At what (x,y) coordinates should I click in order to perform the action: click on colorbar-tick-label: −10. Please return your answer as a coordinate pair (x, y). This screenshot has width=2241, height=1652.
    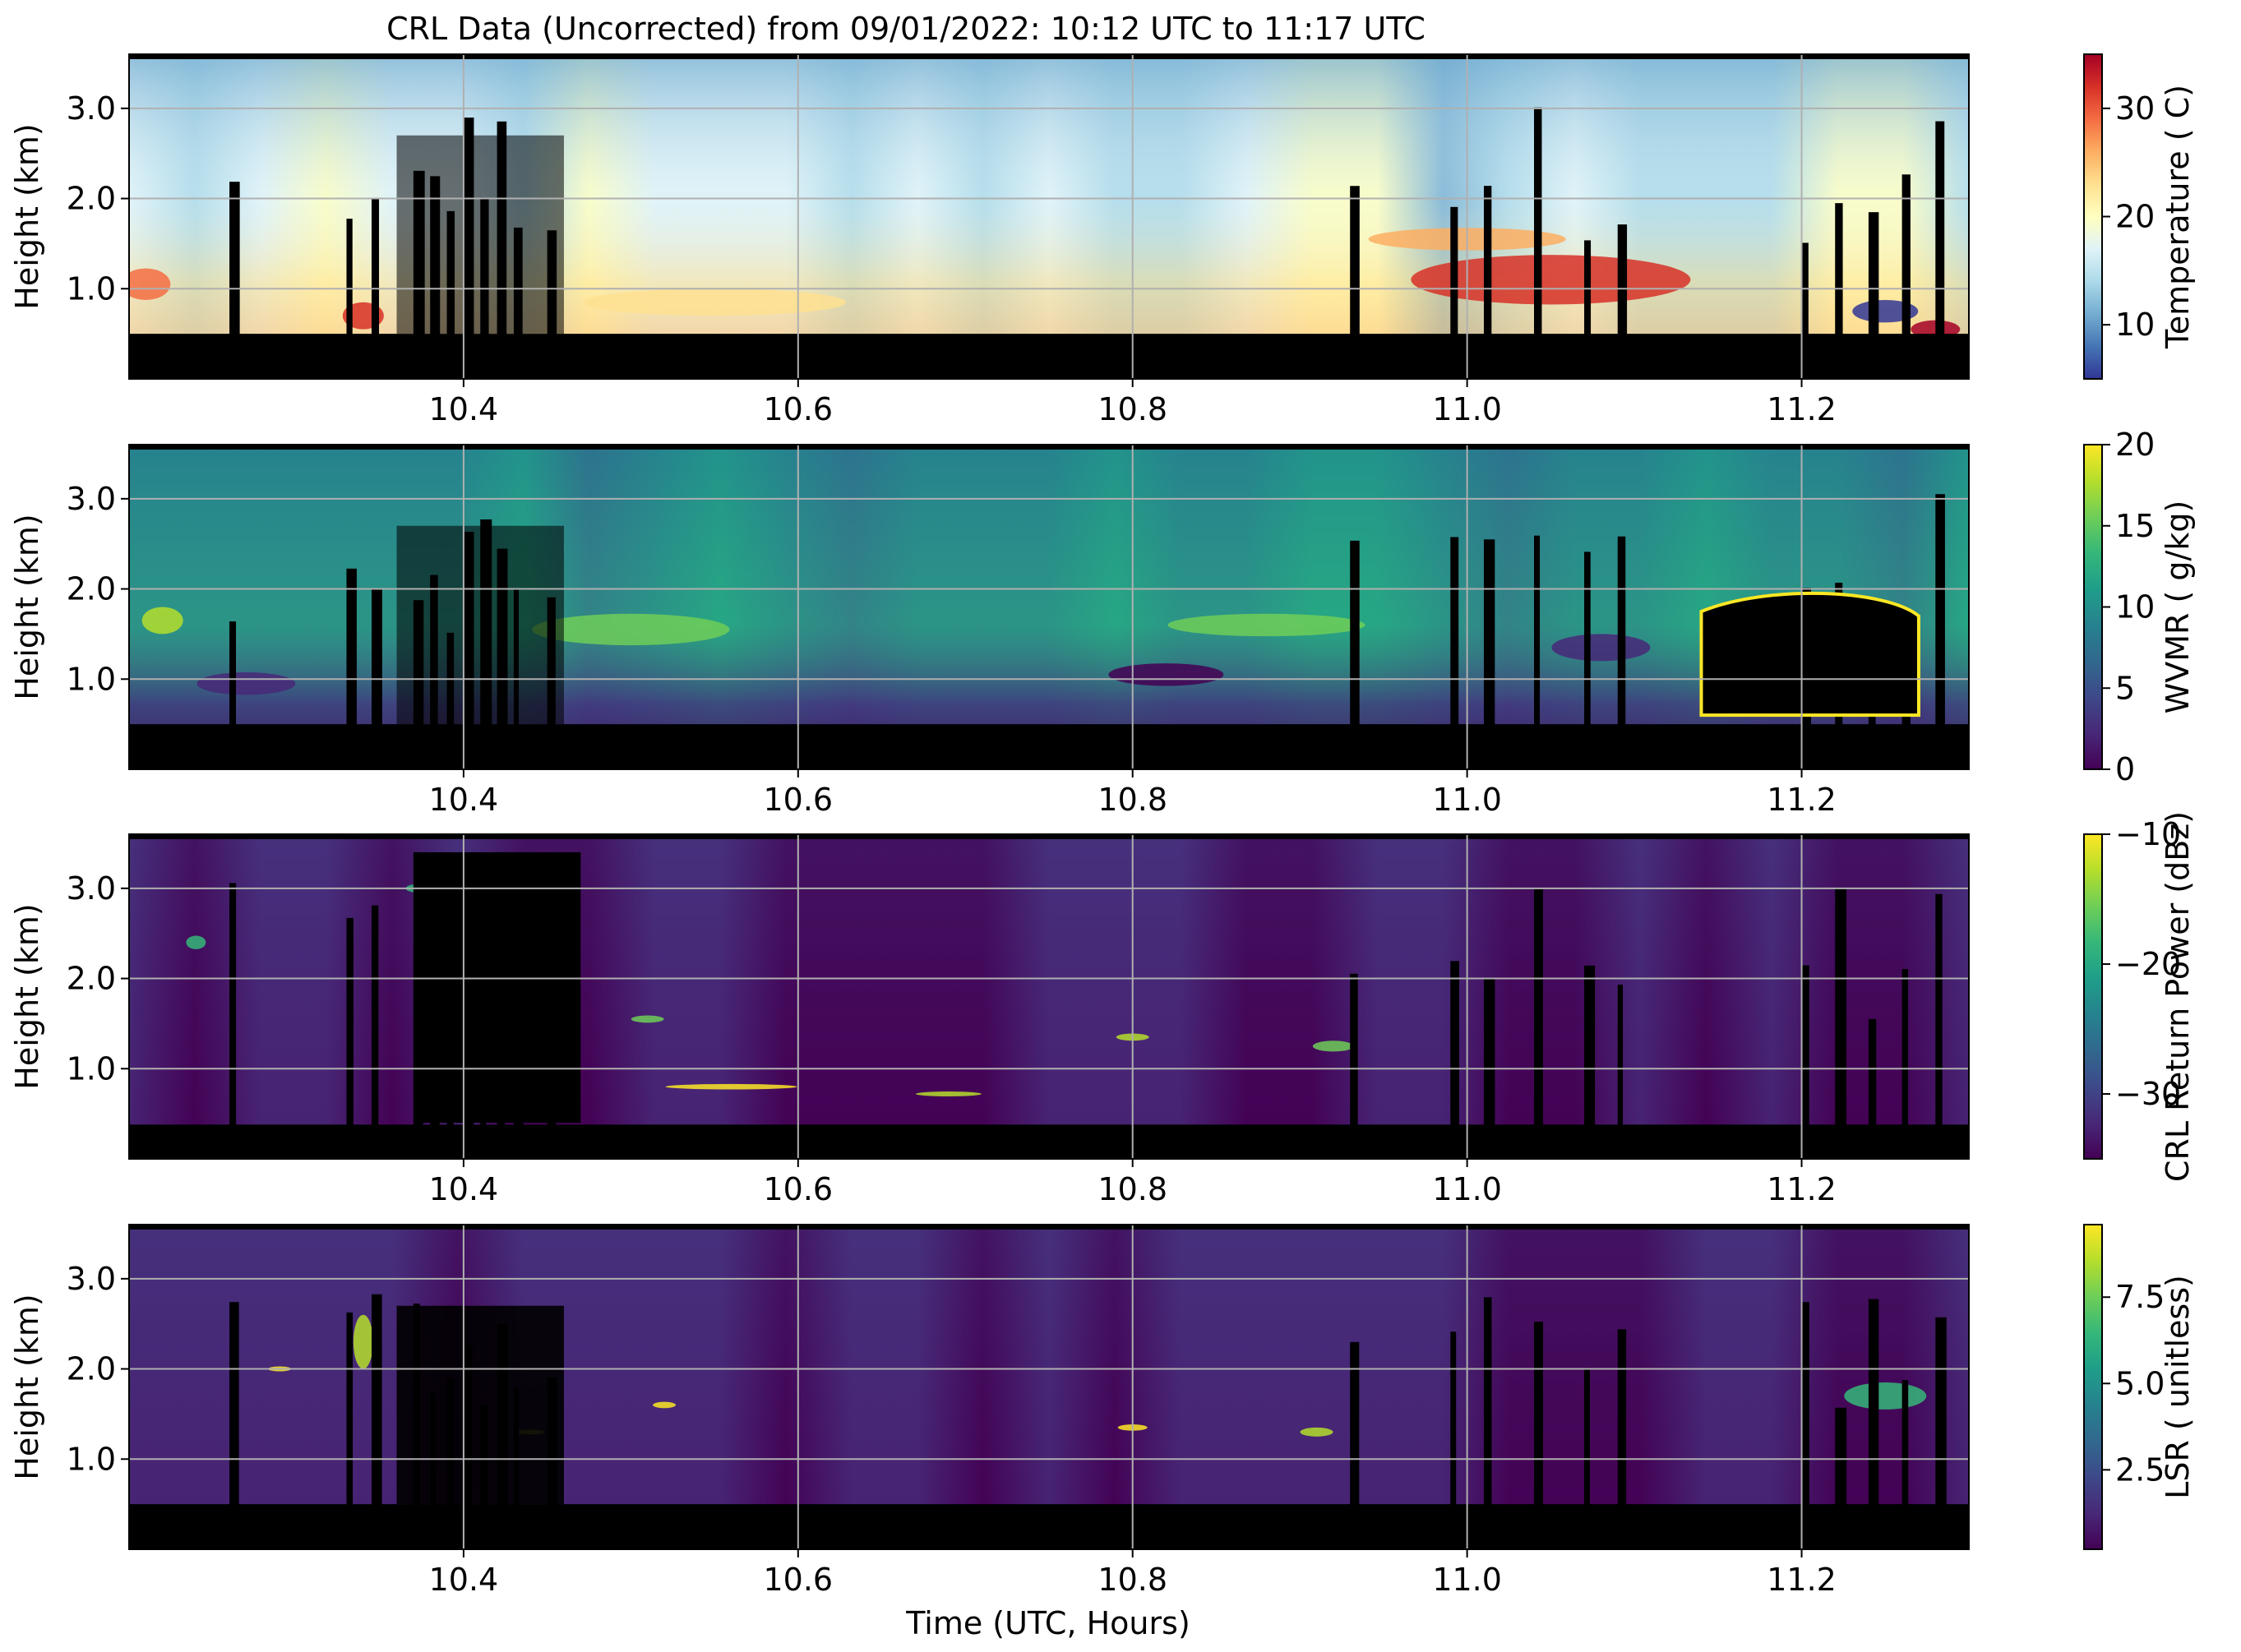
    Looking at the image, I should click on (2148, 834).